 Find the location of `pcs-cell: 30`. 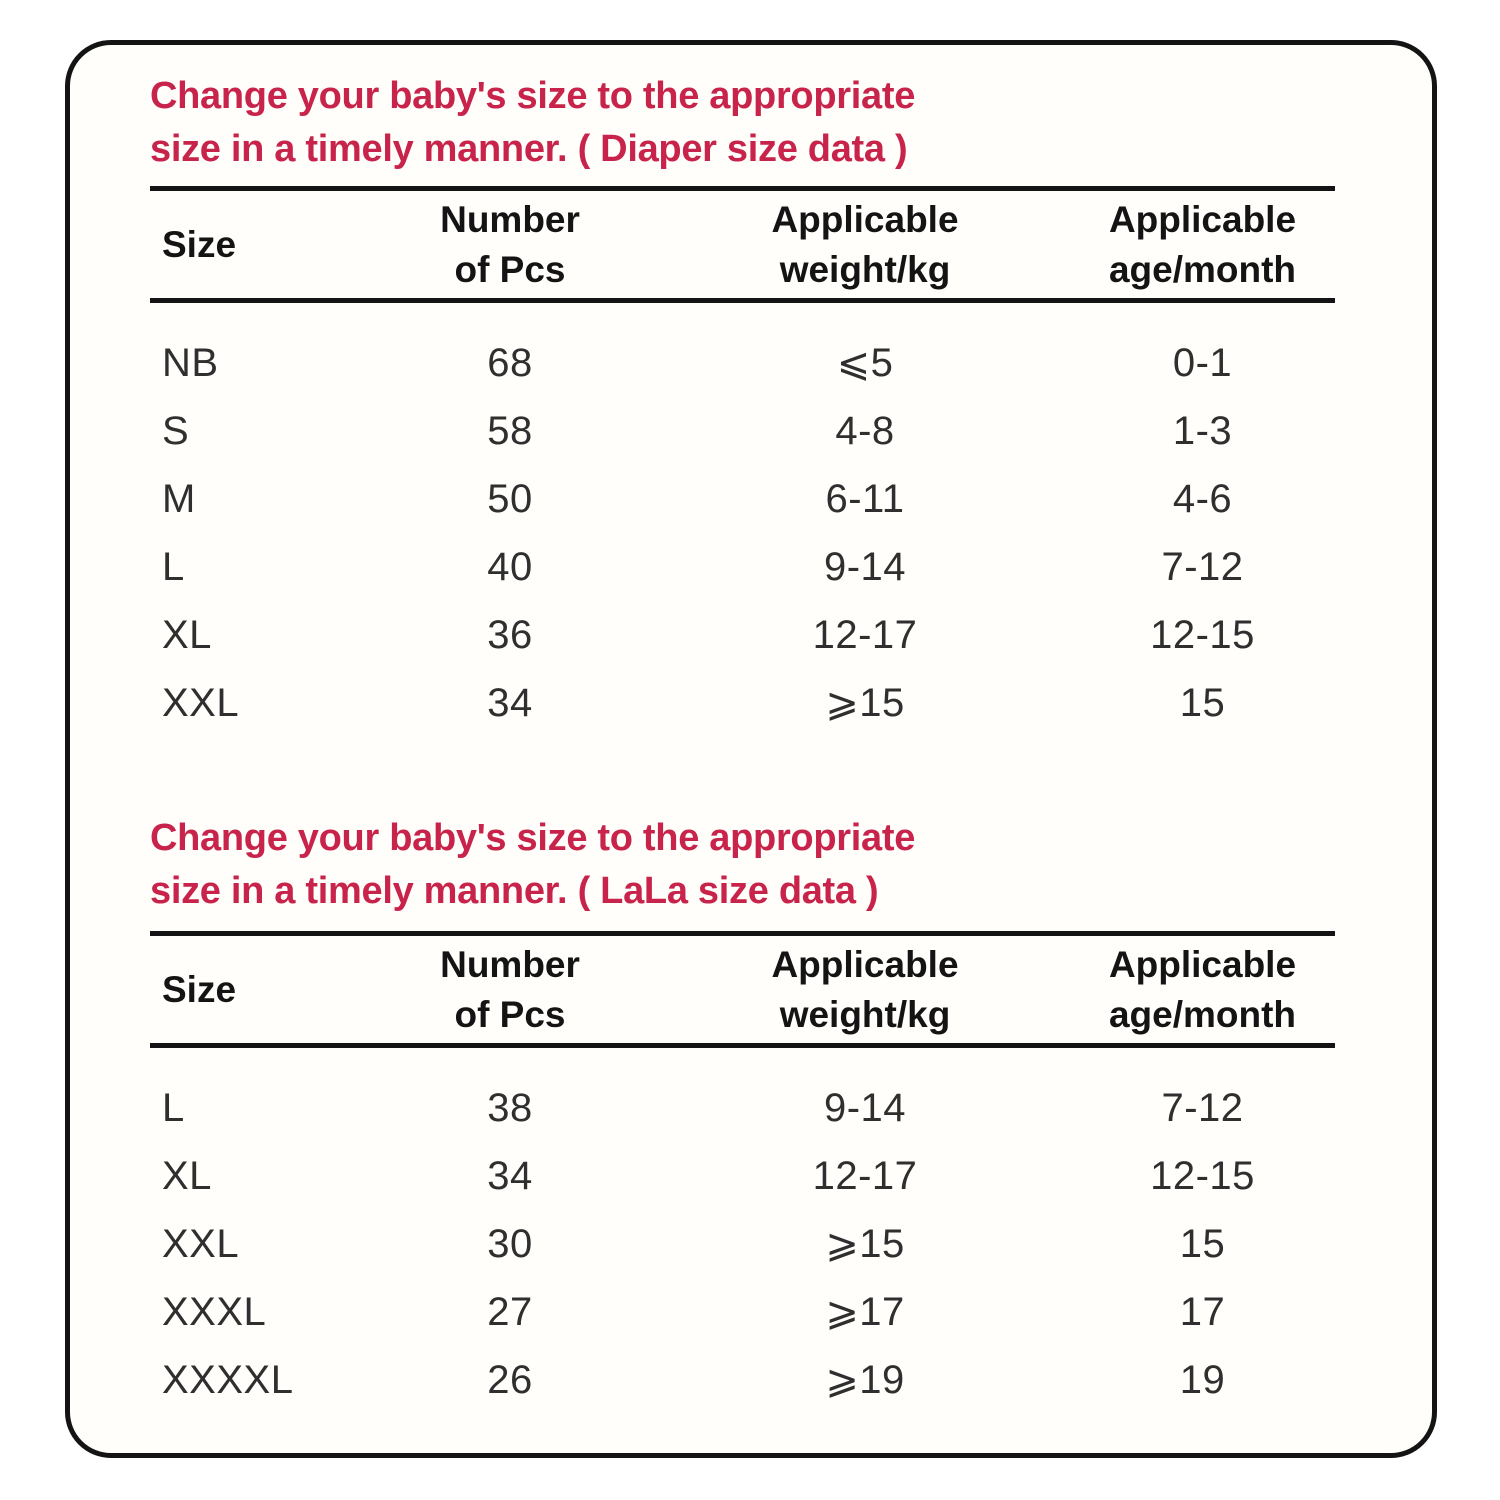

pcs-cell: 30 is located at coordinates (510, 1243).